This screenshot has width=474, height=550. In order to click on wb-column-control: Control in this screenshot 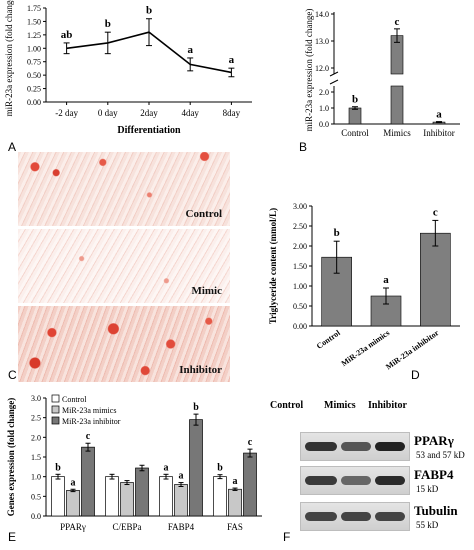, I will do `click(287, 405)`.